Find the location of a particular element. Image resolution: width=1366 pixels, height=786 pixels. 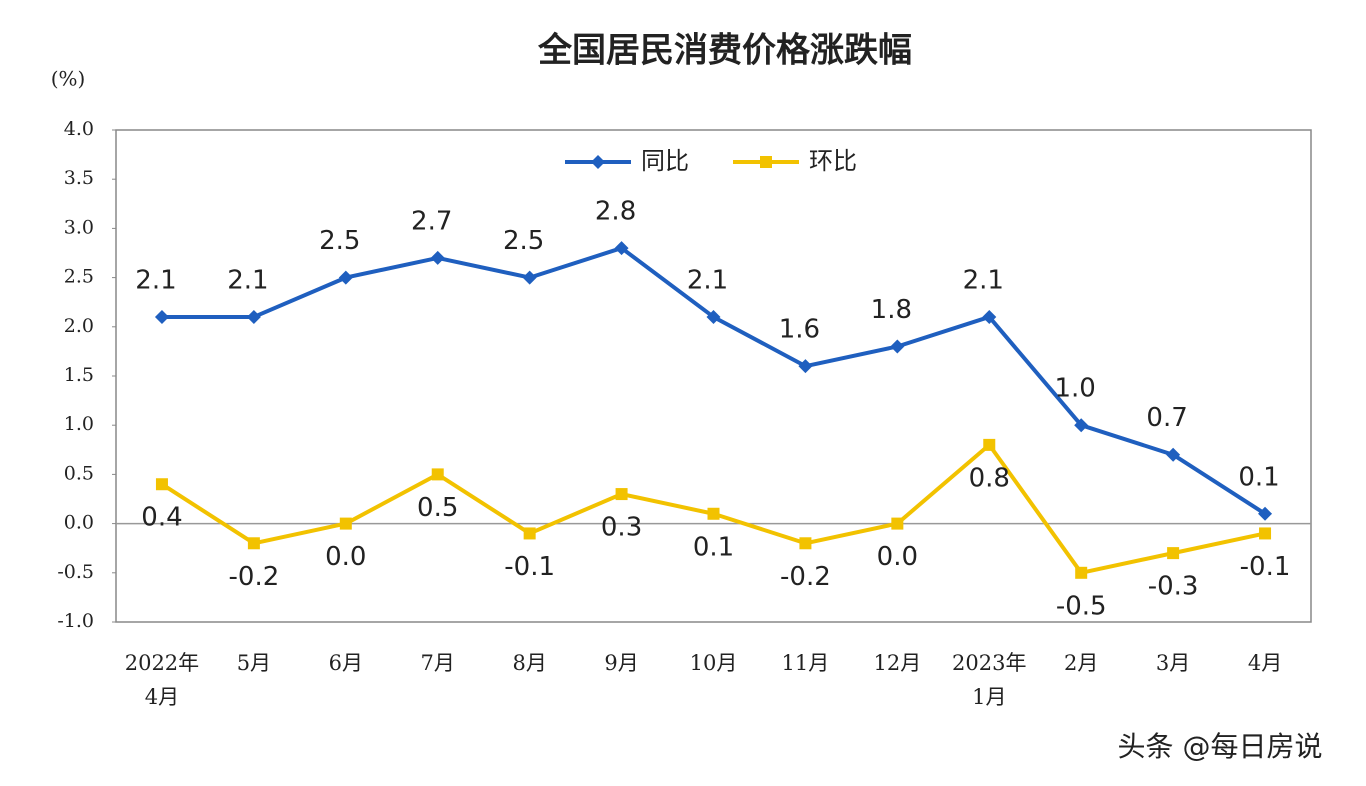

legend-label: 同比 is located at coordinates (665, 161).